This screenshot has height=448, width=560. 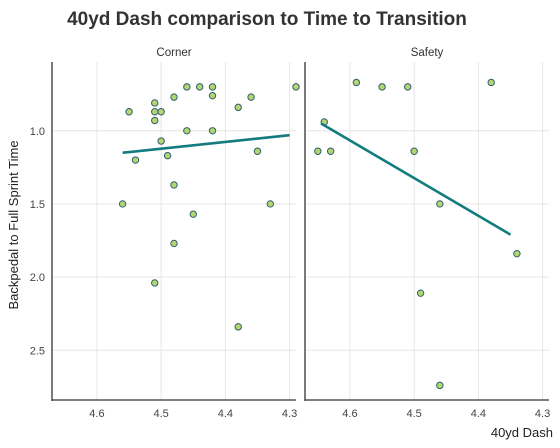 What do you see at coordinates (319, 414) in the screenshot?
I see `x-axis-ticks: 4.6 4.5 4.4 4.3 4.6 4.5 4.4 4.3` at bounding box center [319, 414].